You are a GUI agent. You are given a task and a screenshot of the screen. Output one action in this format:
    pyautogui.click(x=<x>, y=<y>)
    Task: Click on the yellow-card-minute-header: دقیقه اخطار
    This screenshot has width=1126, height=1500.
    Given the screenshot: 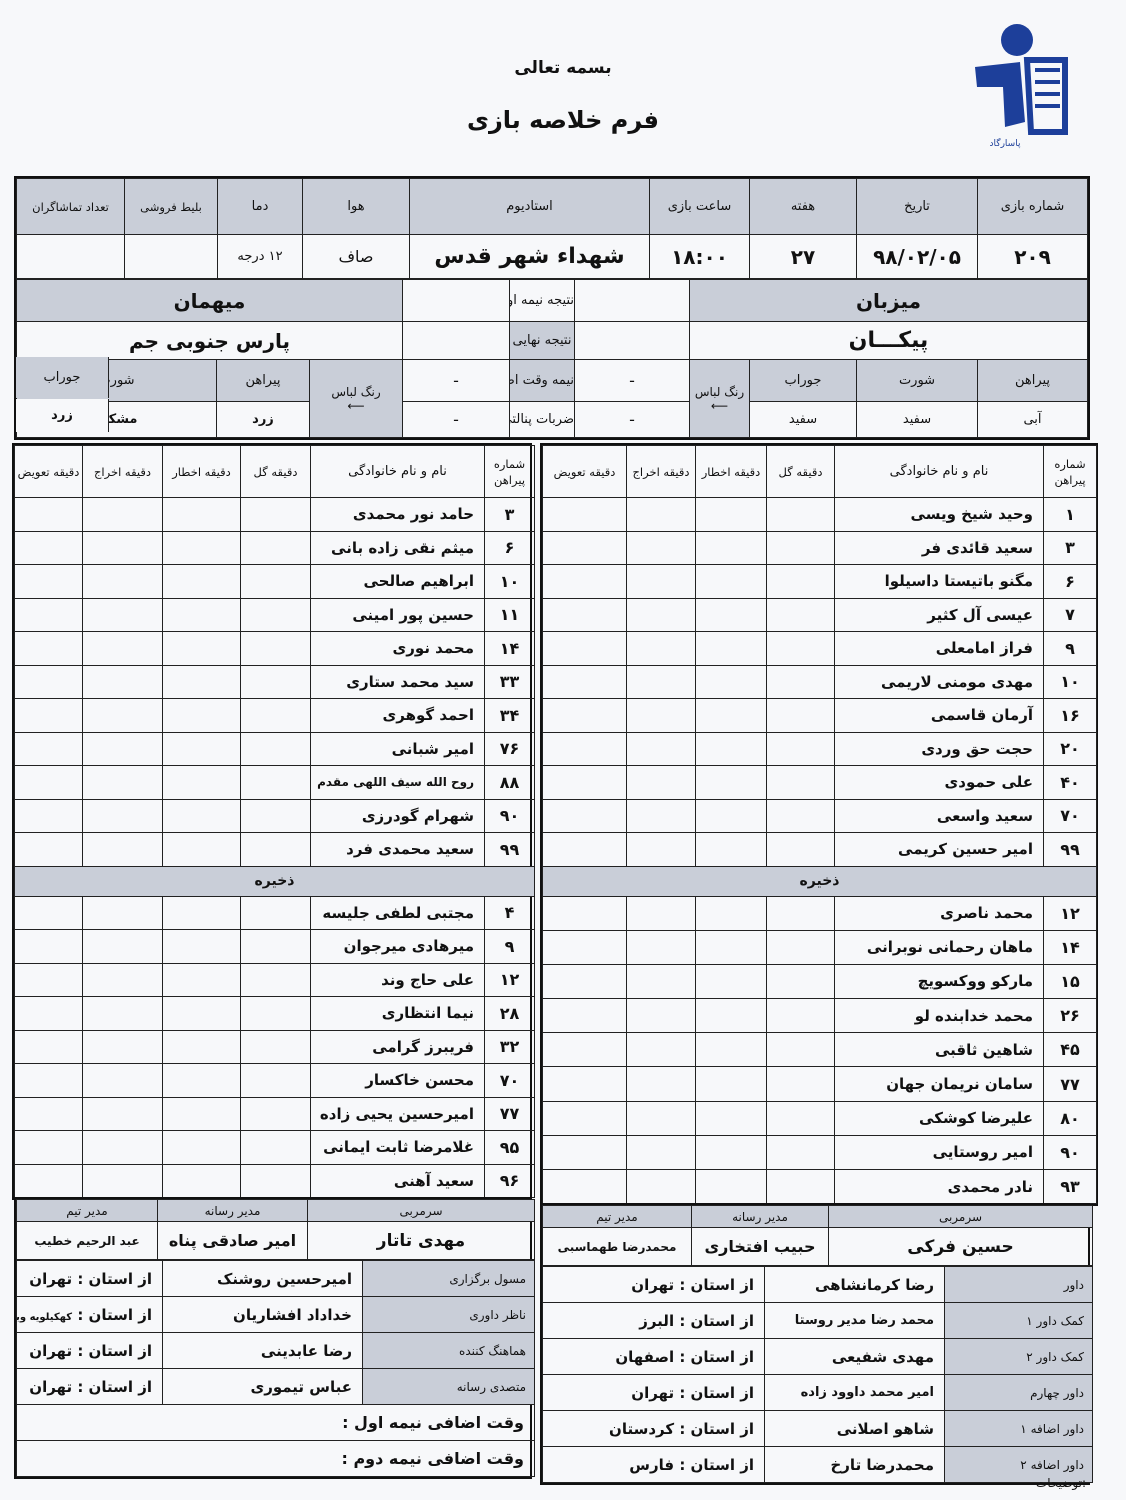 What is the action you would take?
    pyautogui.click(x=731, y=471)
    